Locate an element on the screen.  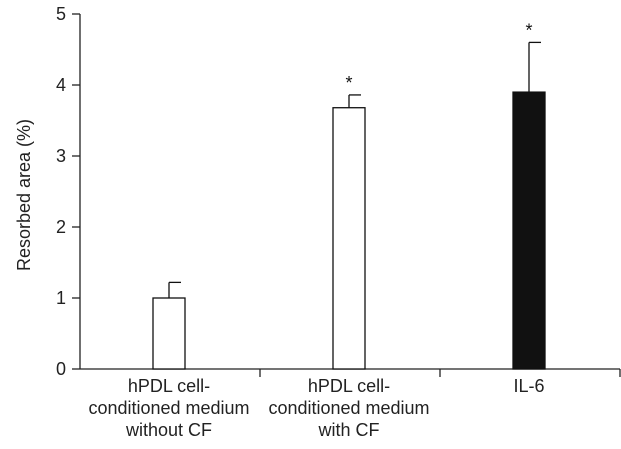
y-tick-label: 2 is located at coordinates (61, 227).